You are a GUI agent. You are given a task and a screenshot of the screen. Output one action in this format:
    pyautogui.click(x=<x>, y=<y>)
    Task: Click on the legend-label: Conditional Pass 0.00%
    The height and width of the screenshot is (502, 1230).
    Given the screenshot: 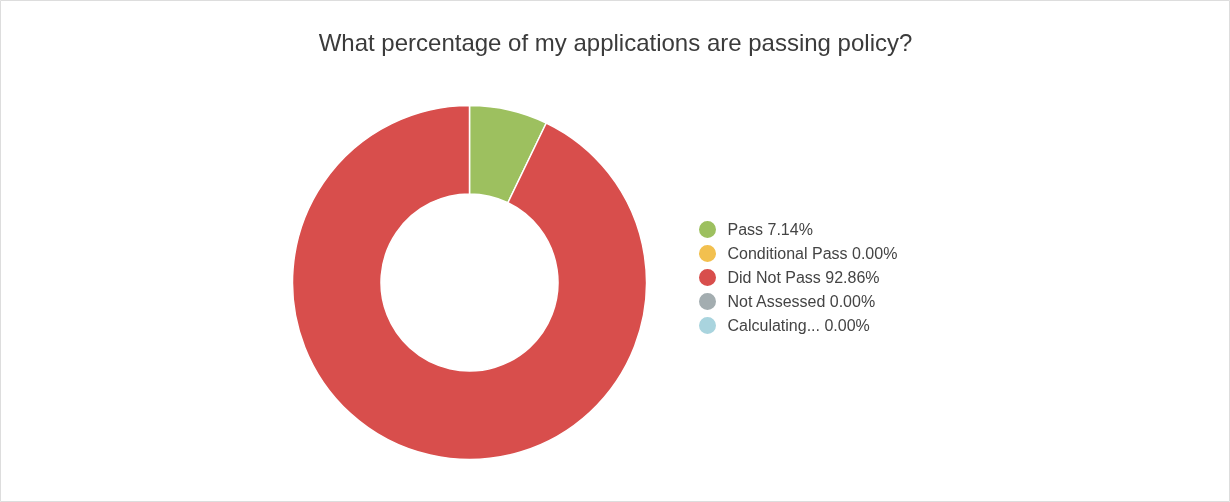 What is the action you would take?
    pyautogui.click(x=812, y=253)
    